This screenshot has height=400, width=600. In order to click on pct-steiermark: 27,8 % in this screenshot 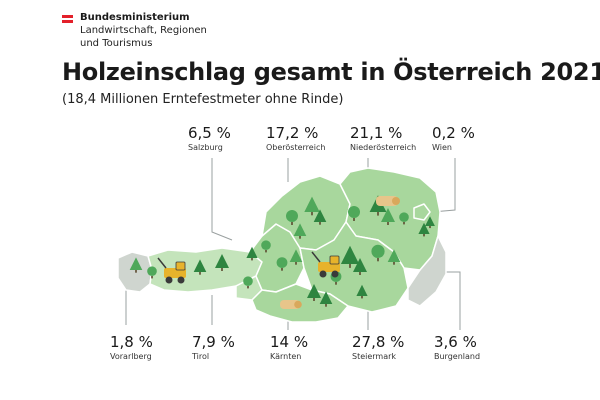, I will do `click(378, 342)`.